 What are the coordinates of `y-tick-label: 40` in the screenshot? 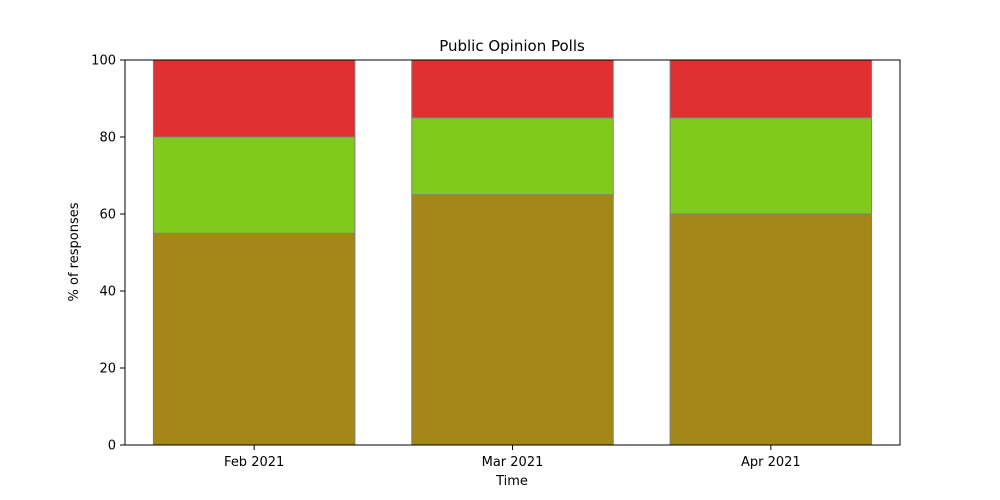 It's located at (107, 292).